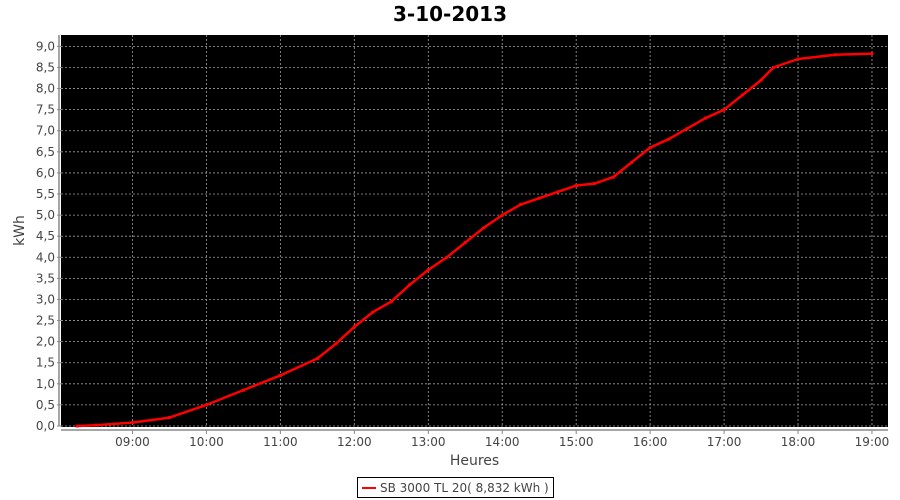 This screenshot has width=900, height=500. I want to click on x-tick-label: 15:00, so click(576, 442).